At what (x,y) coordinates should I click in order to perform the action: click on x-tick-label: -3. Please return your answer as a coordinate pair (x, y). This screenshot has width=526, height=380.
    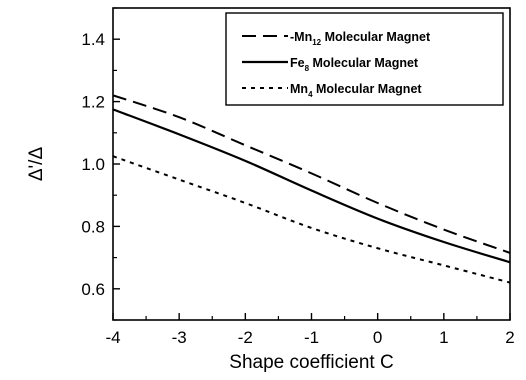
    Looking at the image, I should click on (179, 337).